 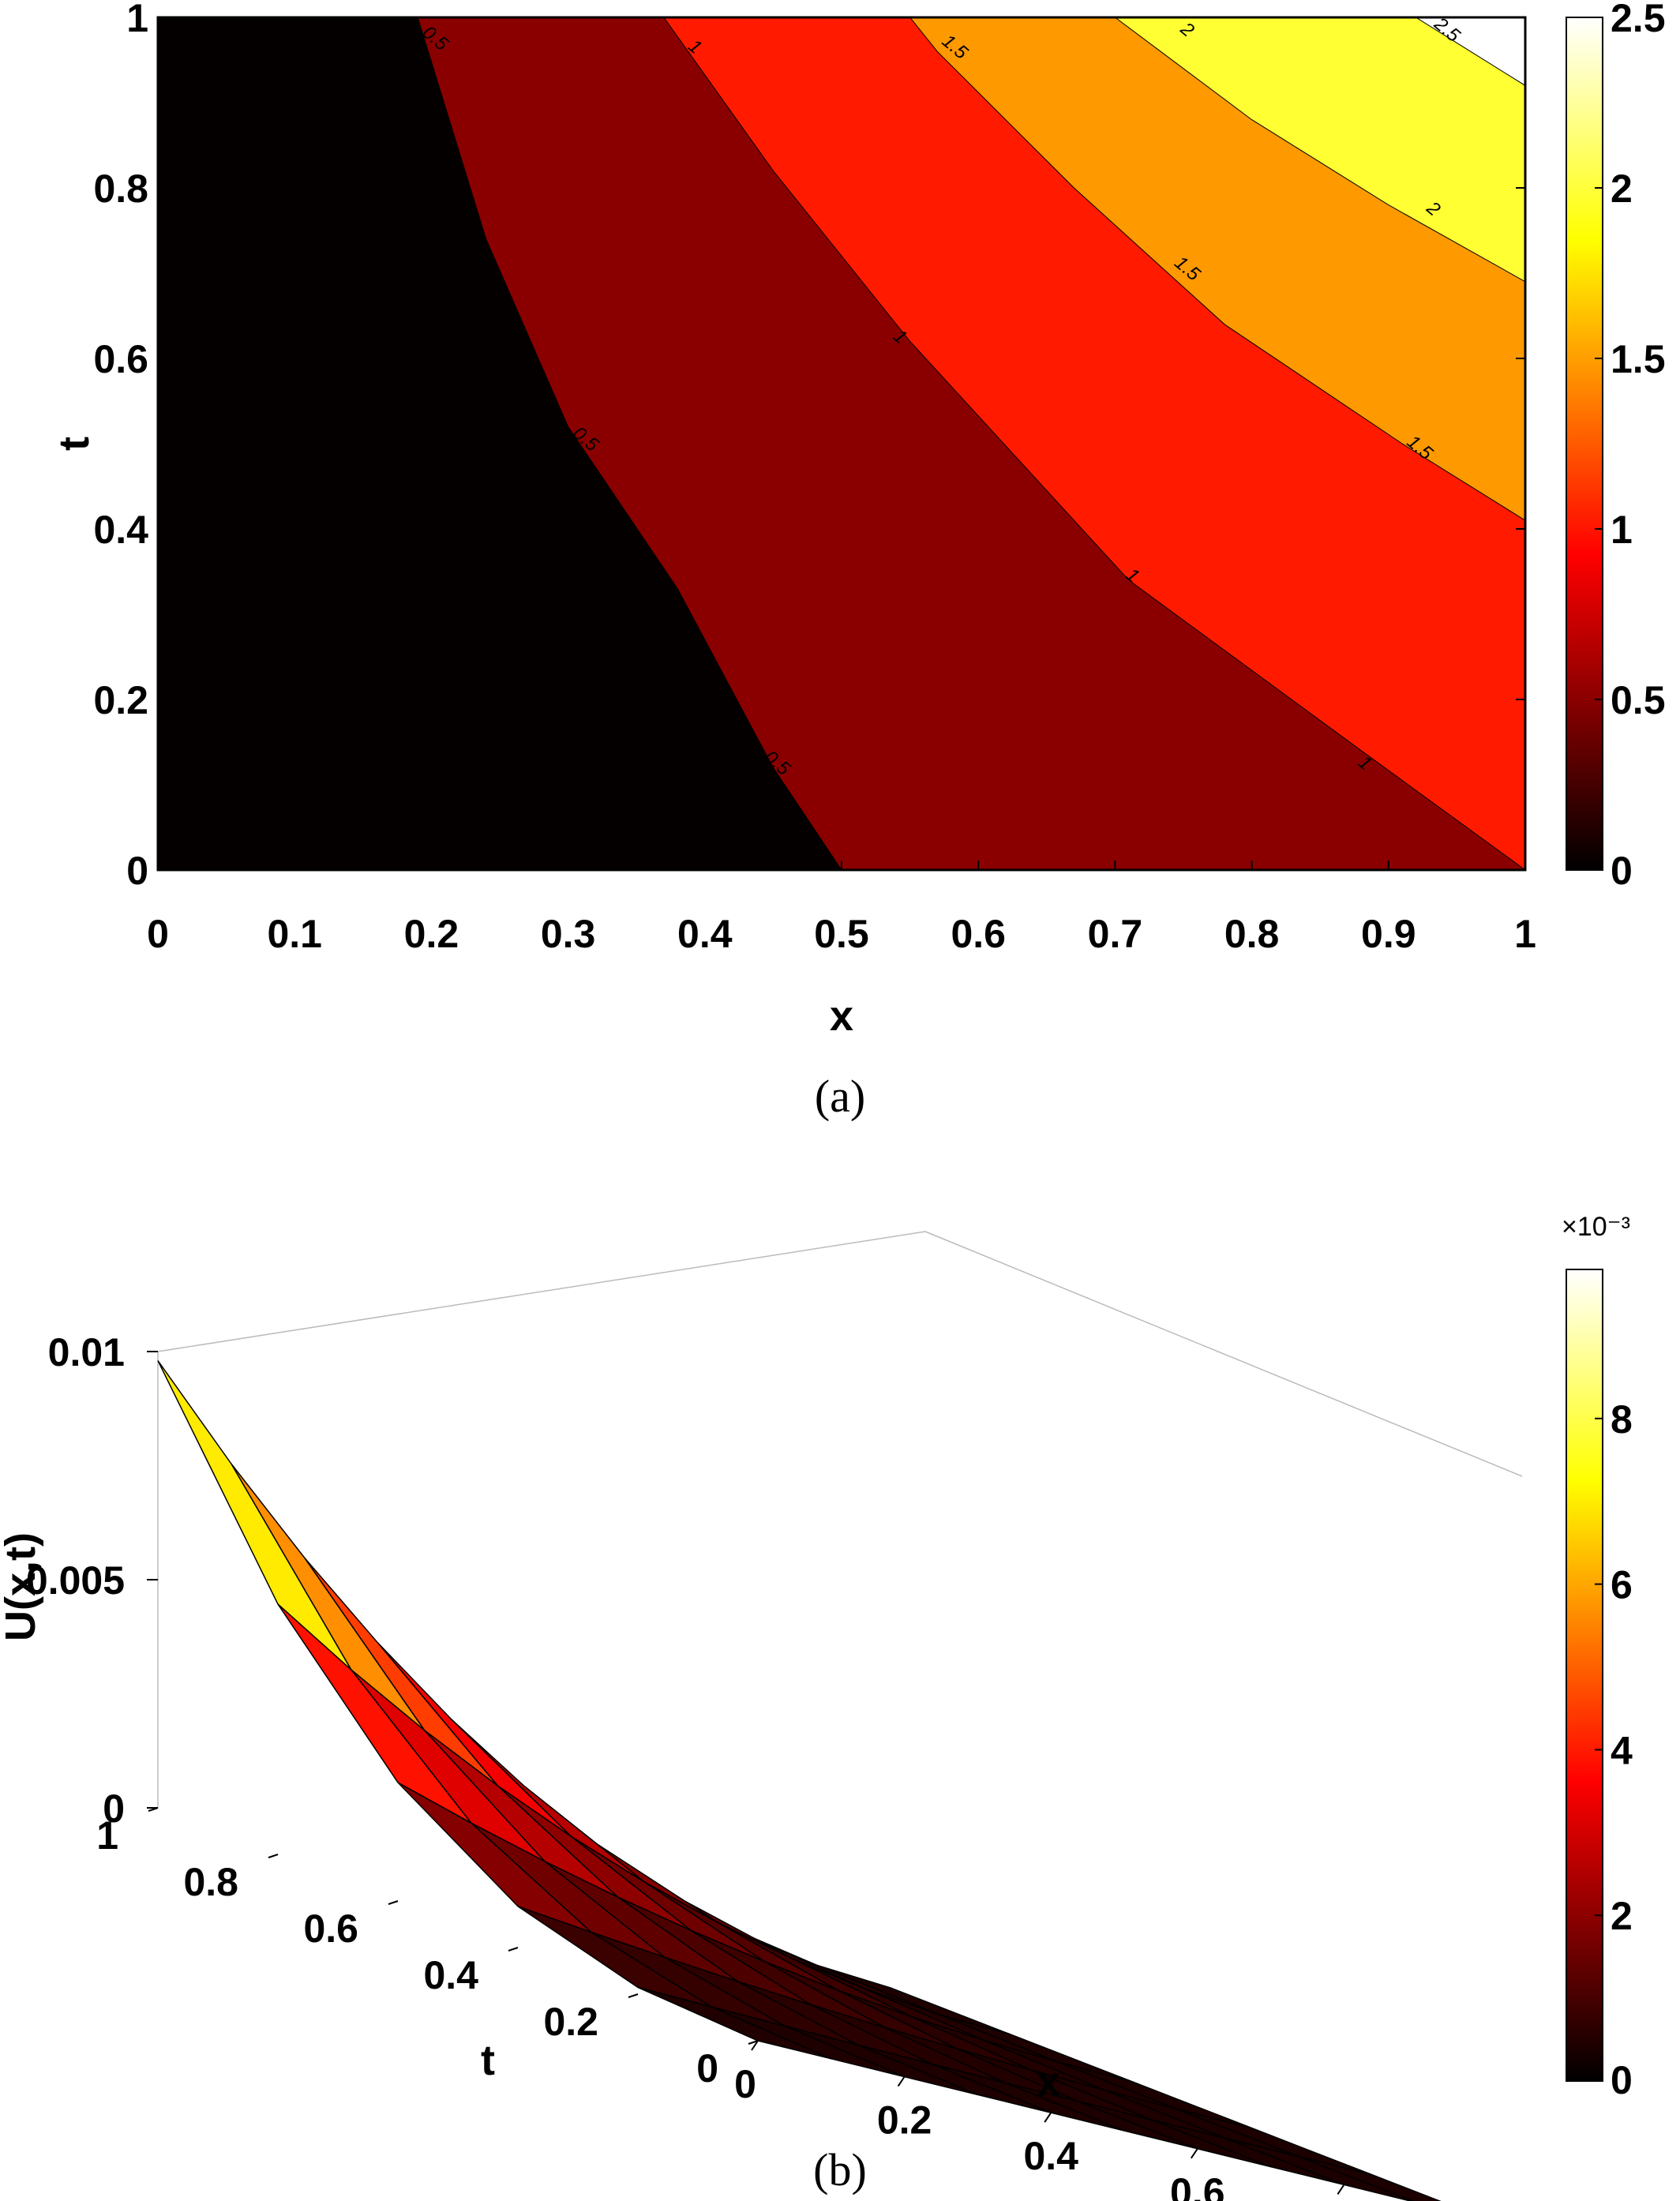 I want to click on z-tick-label: 0, so click(x=114, y=1809).